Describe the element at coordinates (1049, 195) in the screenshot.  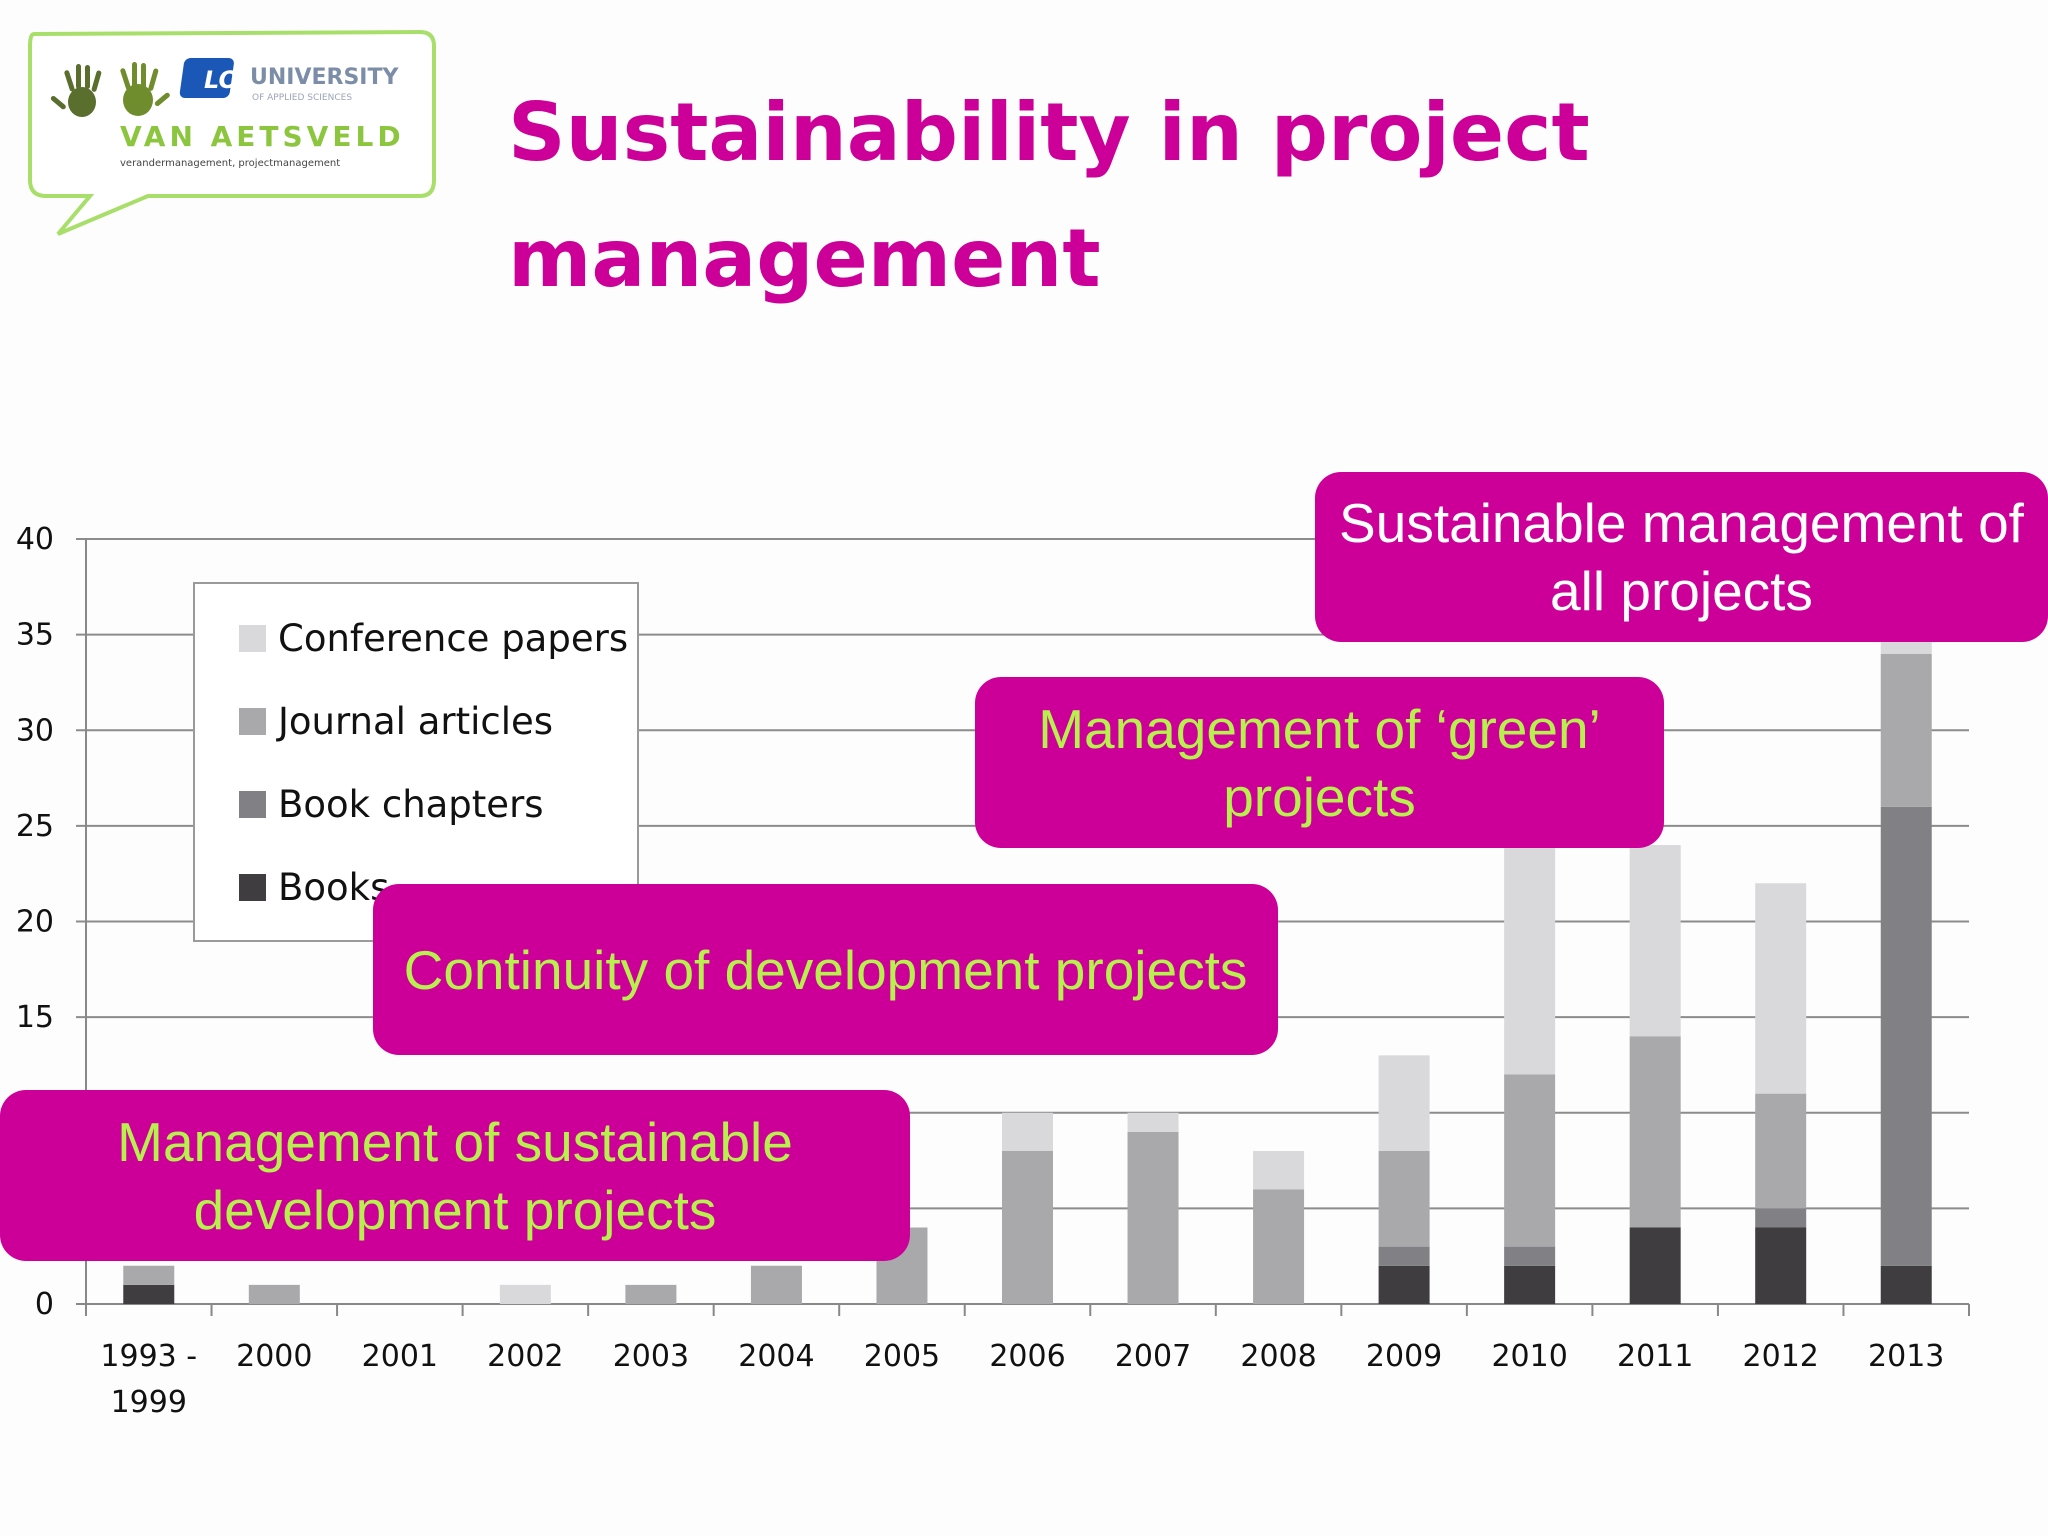
I see `page-title: Sustainability in project management` at that location.